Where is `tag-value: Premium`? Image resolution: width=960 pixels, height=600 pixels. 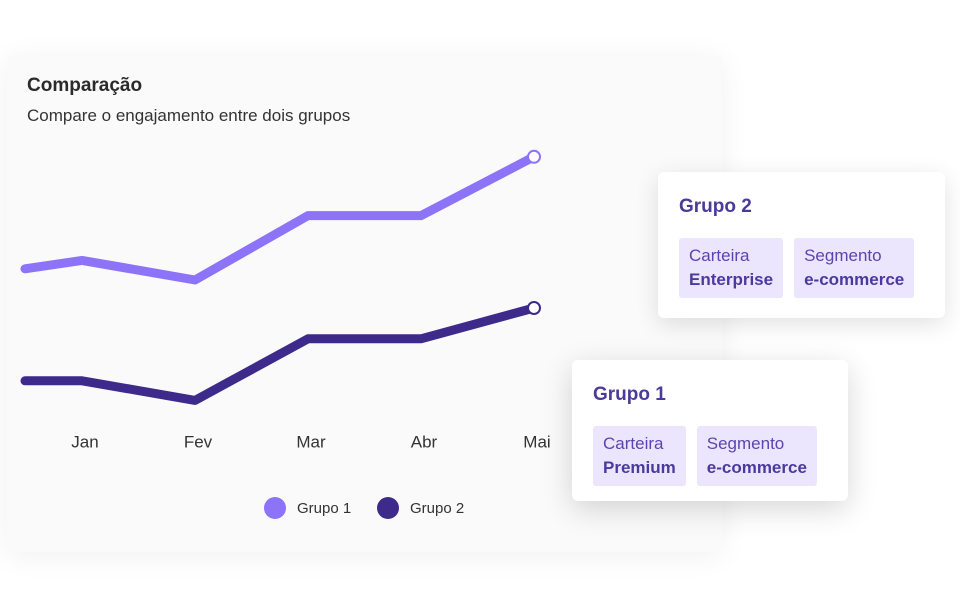
tag-value: Premium is located at coordinates (639, 467).